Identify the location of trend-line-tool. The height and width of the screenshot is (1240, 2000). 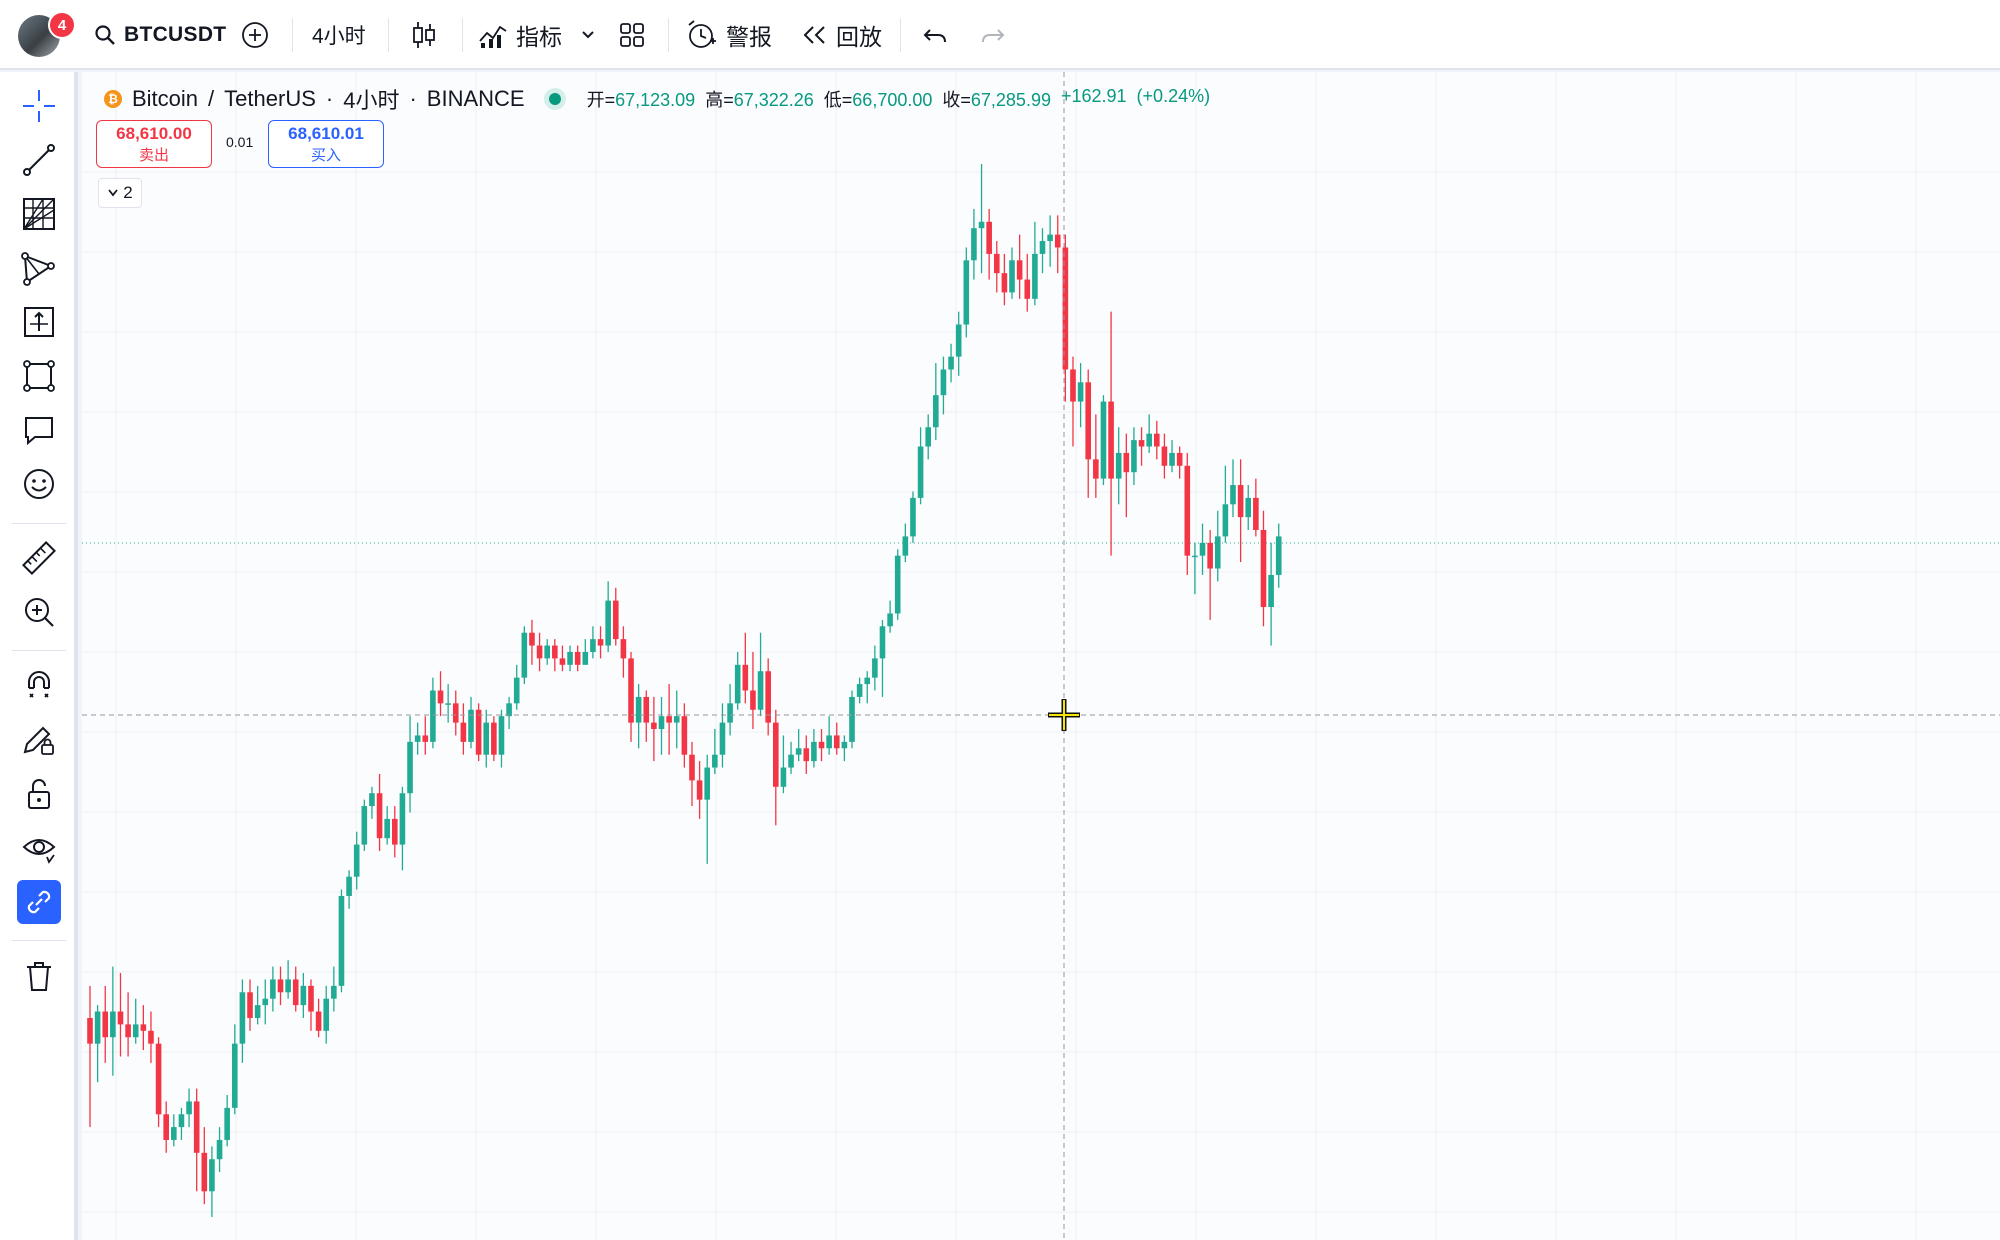
(39, 160).